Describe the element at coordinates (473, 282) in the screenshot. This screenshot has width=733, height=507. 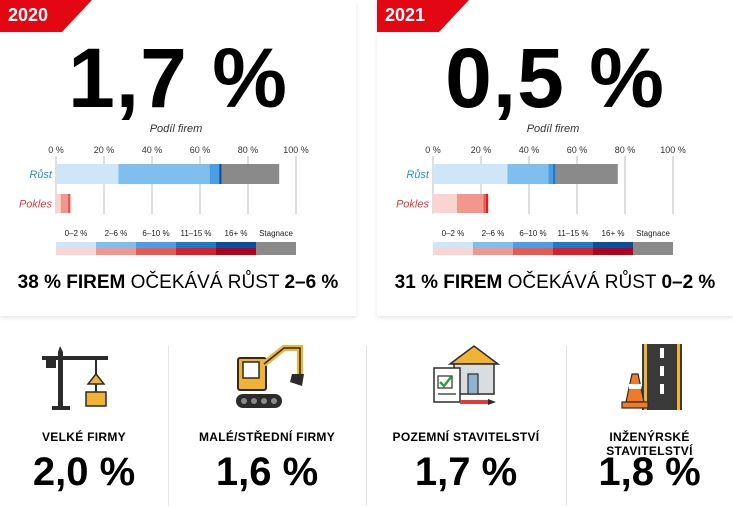
I see `headline-firem: FIREM` at that location.